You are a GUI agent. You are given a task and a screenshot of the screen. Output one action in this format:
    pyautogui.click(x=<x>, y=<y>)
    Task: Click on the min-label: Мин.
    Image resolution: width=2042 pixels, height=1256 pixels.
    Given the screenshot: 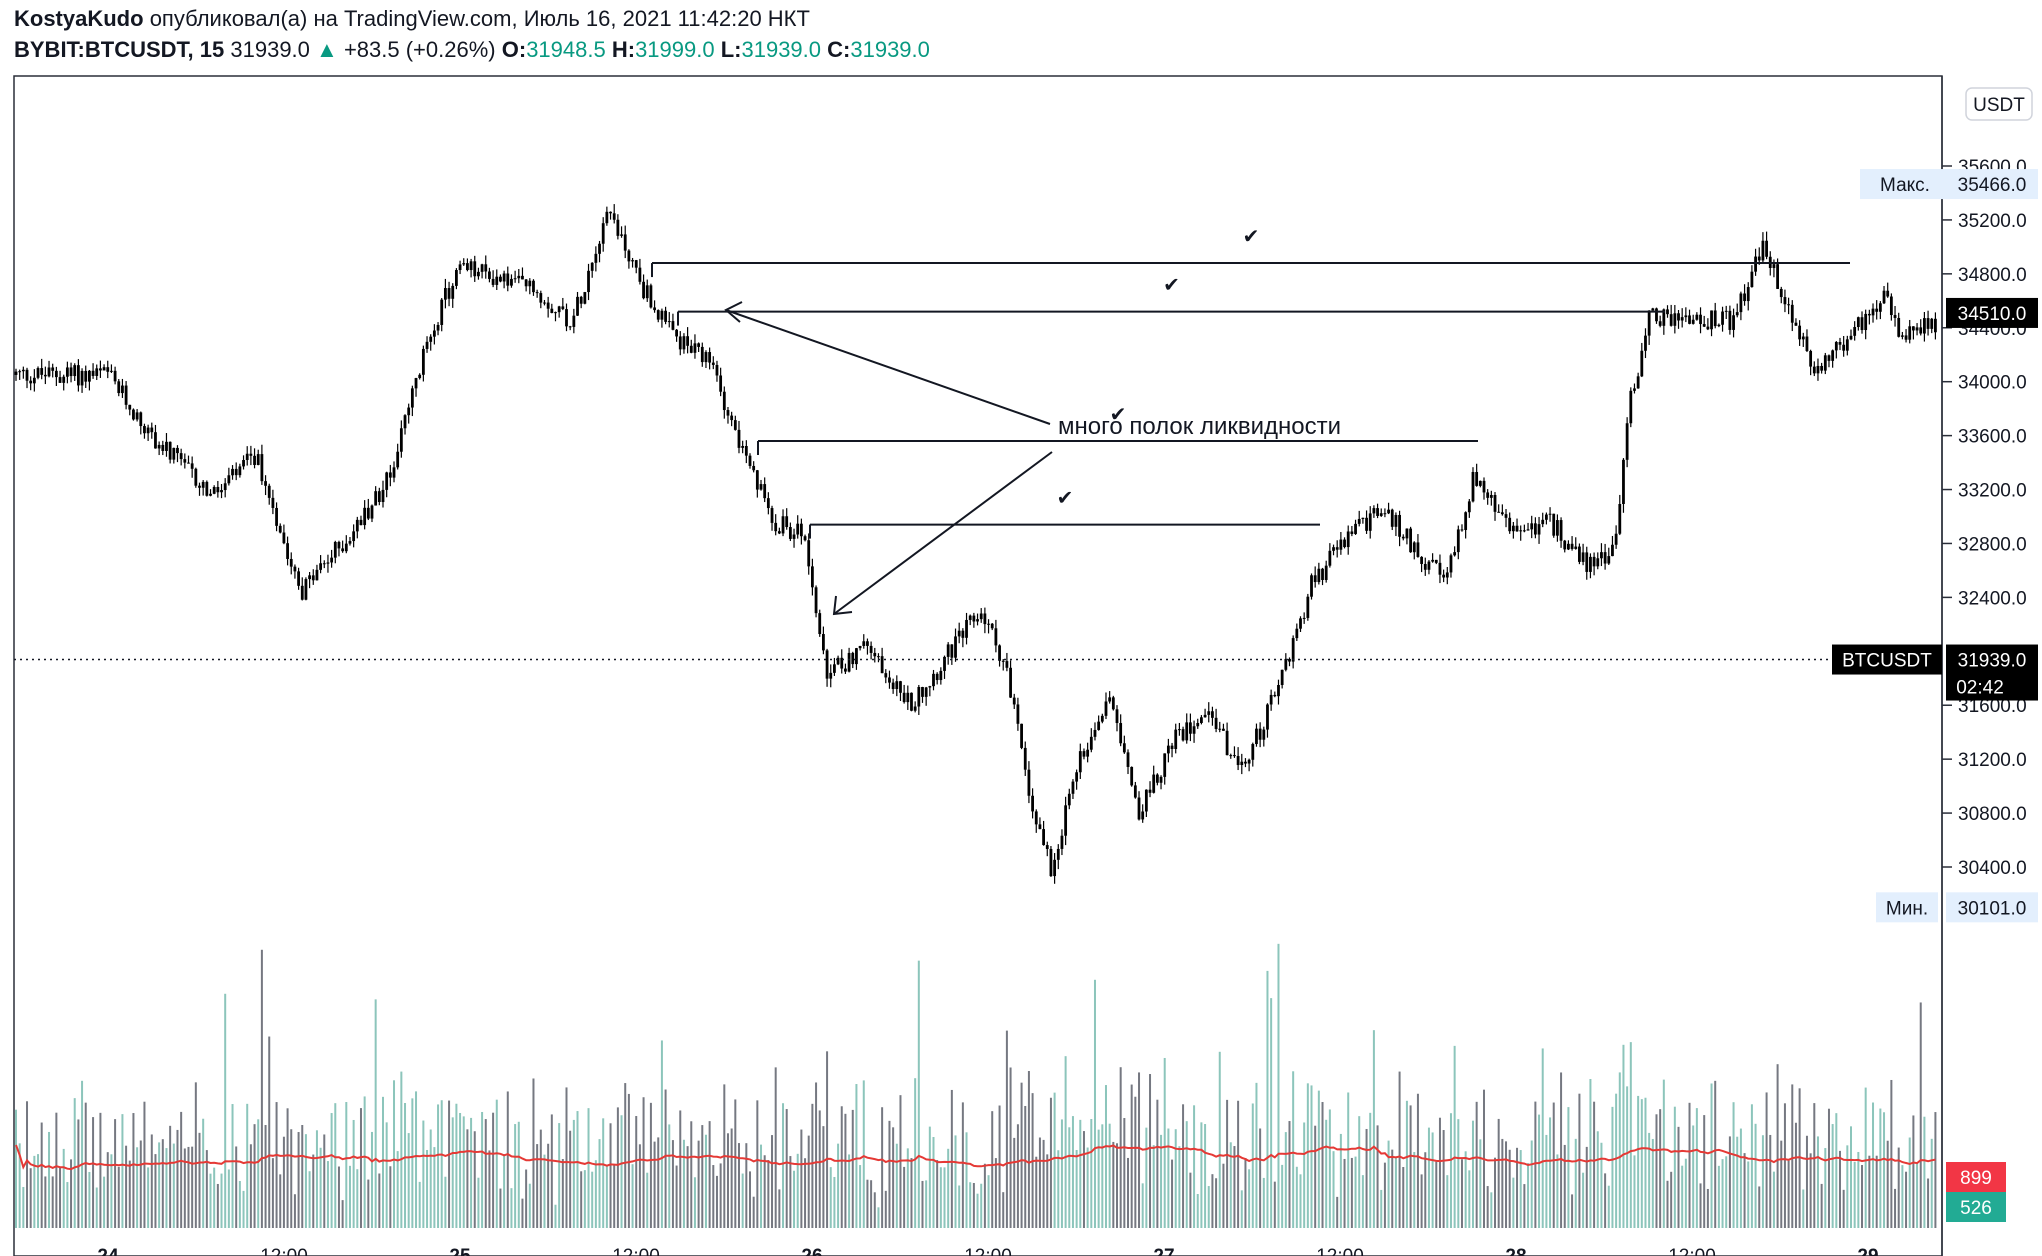 What is the action you would take?
    pyautogui.click(x=1907, y=908)
    